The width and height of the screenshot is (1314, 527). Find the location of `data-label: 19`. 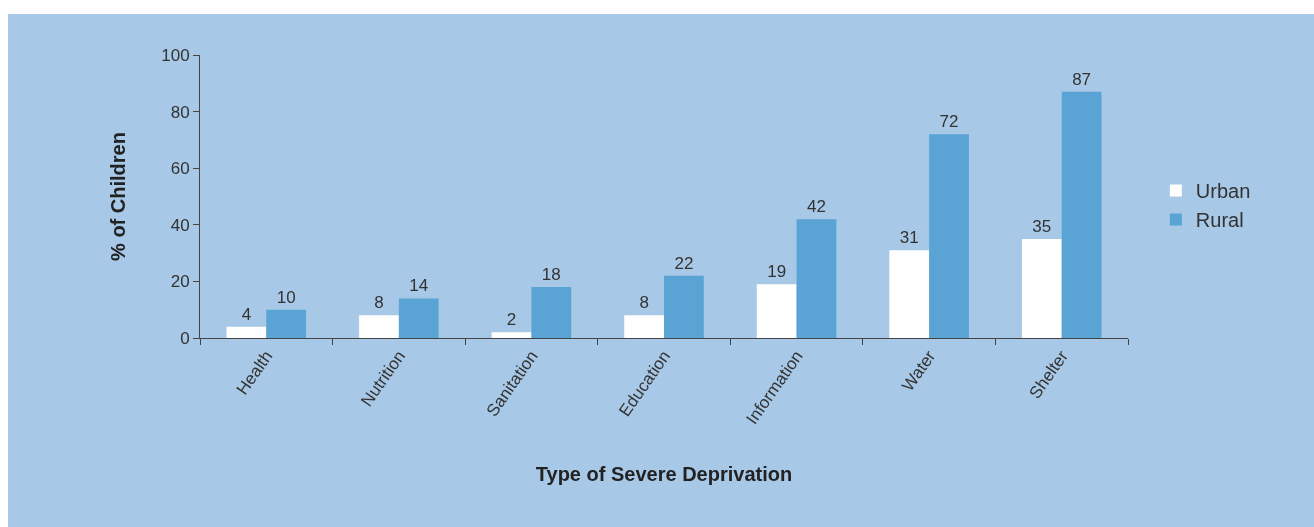

data-label: 19 is located at coordinates (777, 272).